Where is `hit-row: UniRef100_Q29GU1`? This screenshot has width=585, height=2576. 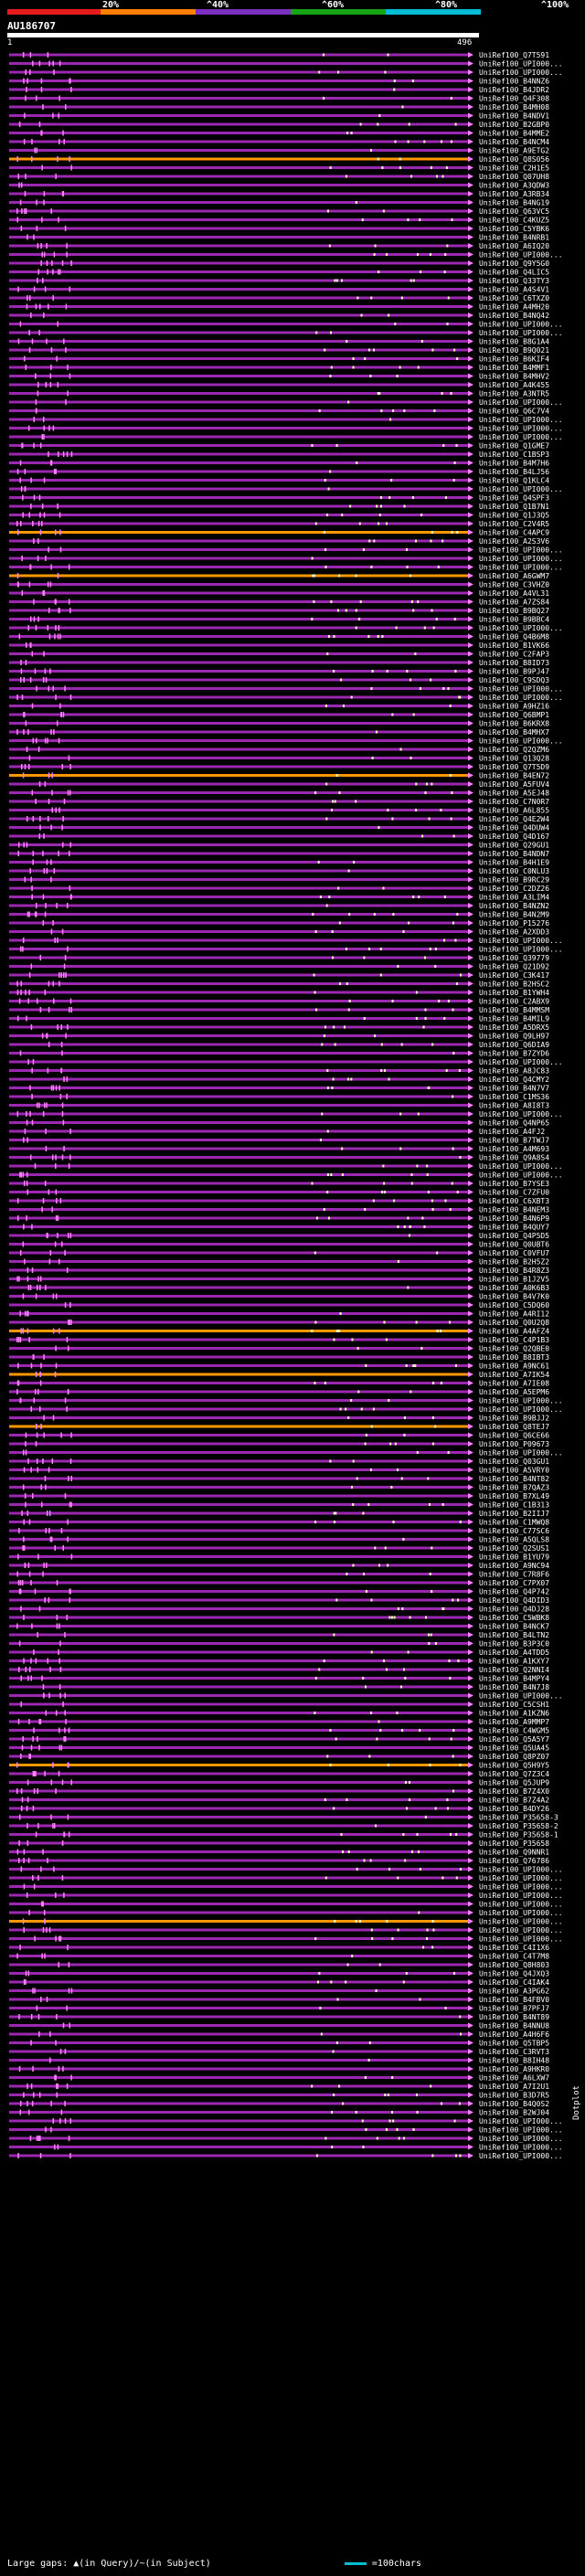
hit-row: UniRef100_Q29GU1 is located at coordinates (279, 846).